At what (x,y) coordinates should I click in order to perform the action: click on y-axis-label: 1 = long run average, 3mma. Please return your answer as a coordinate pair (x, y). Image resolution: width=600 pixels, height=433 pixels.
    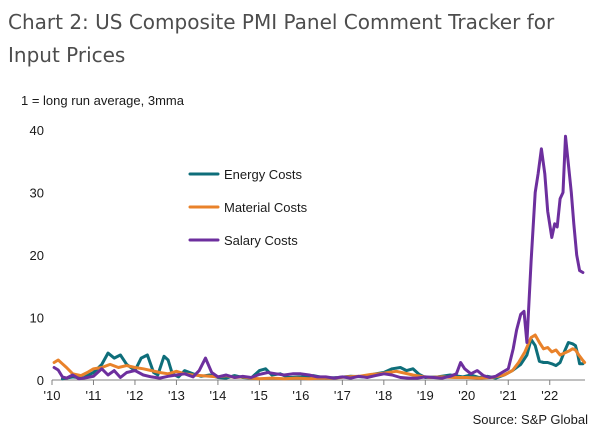
    Looking at the image, I should click on (102, 100).